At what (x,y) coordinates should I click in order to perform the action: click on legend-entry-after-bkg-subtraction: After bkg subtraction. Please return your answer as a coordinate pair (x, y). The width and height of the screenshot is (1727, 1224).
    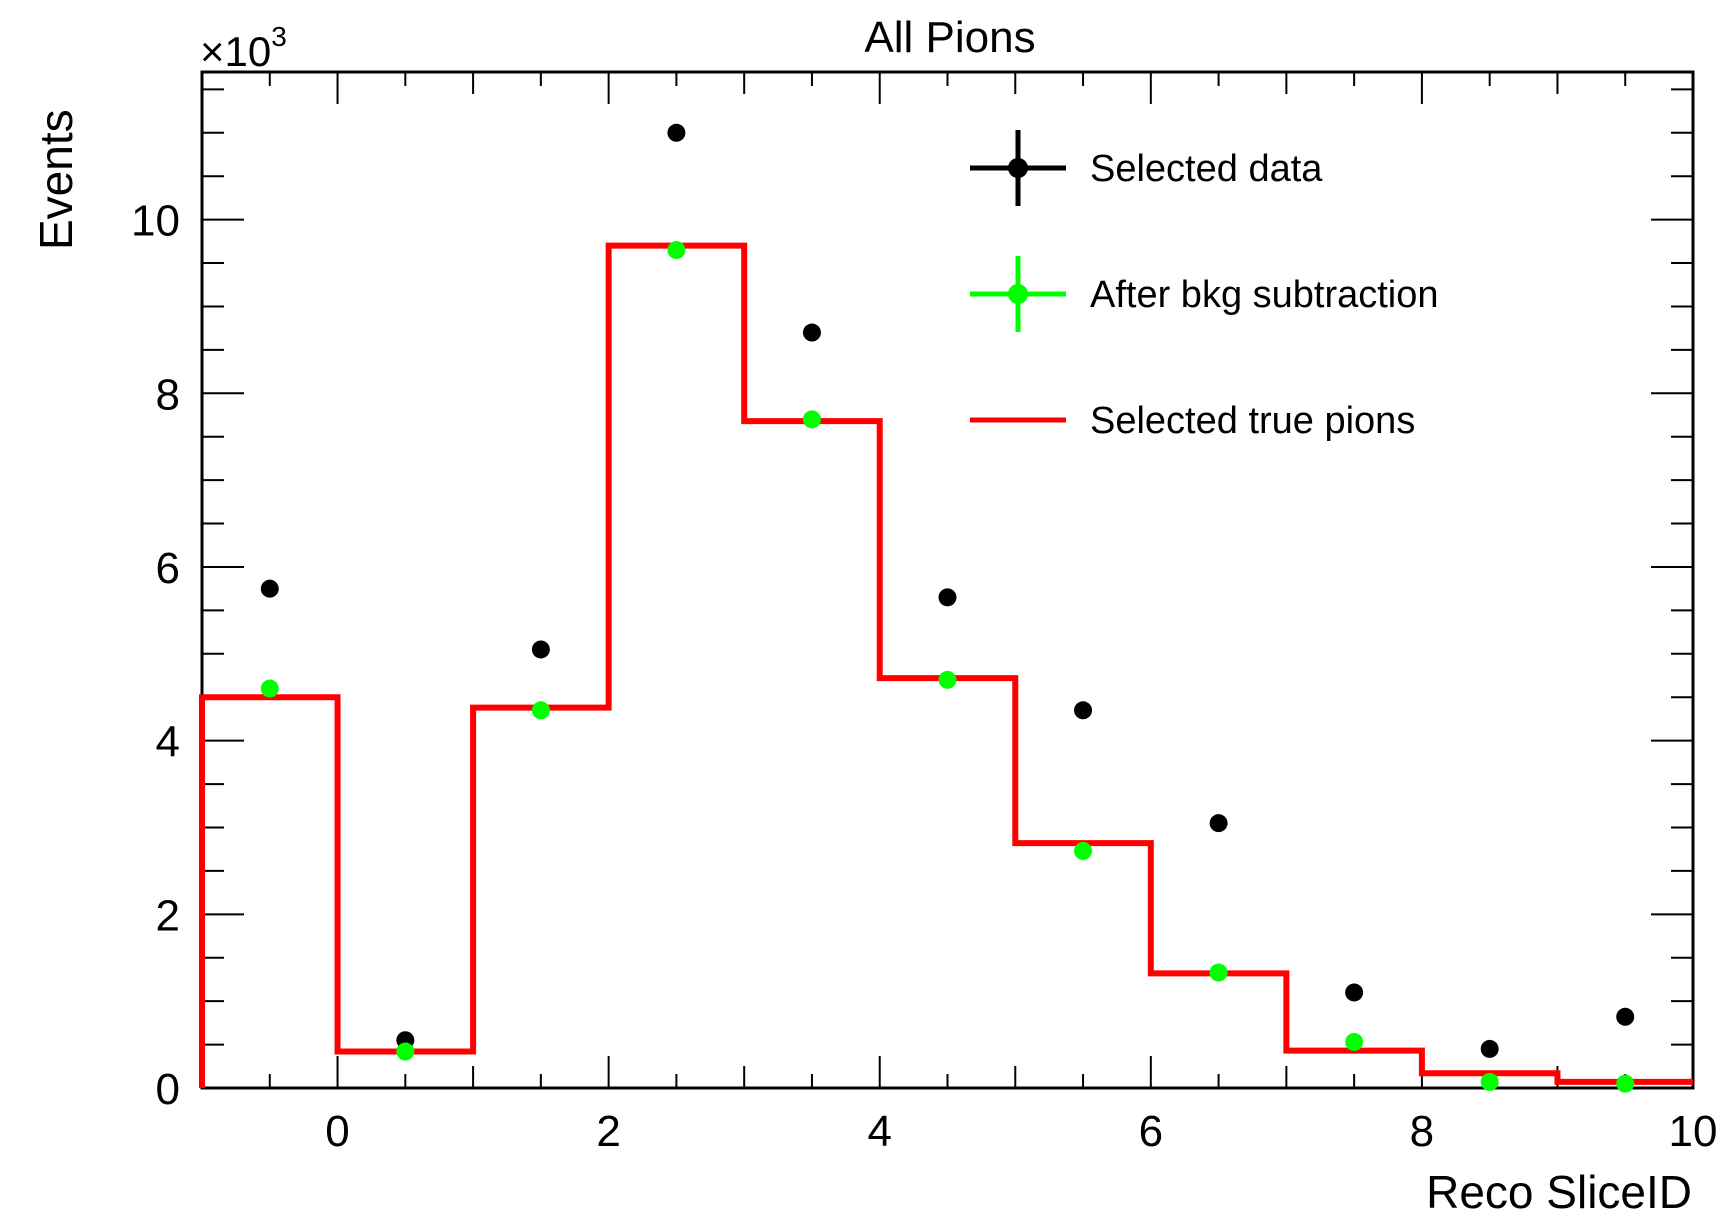
    Looking at the image, I should click on (1204, 294).